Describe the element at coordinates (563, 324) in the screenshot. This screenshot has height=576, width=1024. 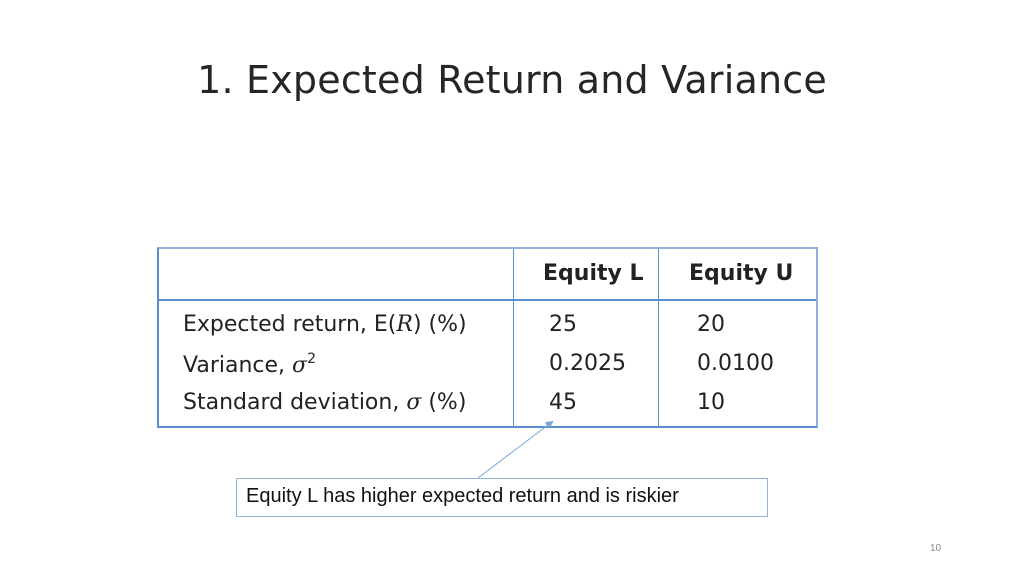
I see `cell-expected-return-l: 25` at that location.